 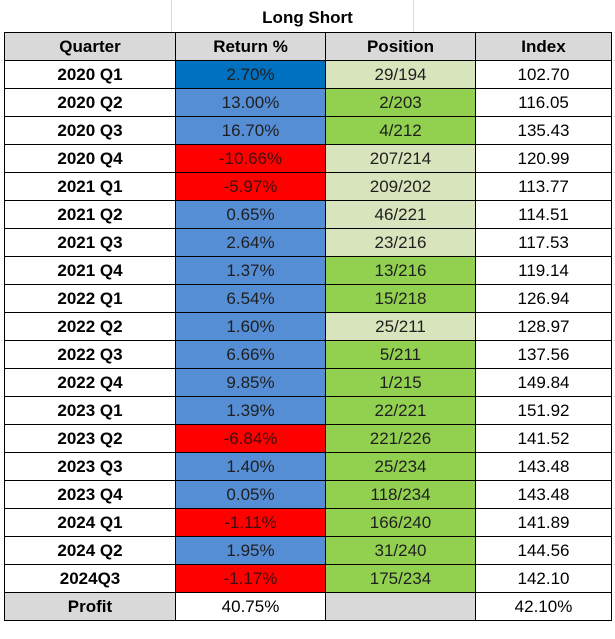 I want to click on cell-position: 23/216, so click(x=400, y=242).